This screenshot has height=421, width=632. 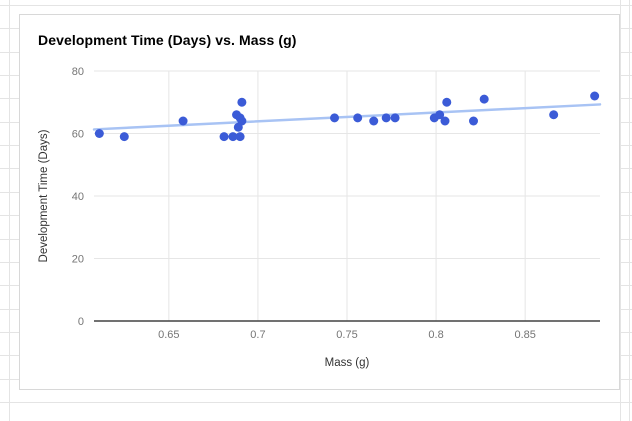 What do you see at coordinates (78, 72) in the screenshot?
I see `y-tick-label: 80` at bounding box center [78, 72].